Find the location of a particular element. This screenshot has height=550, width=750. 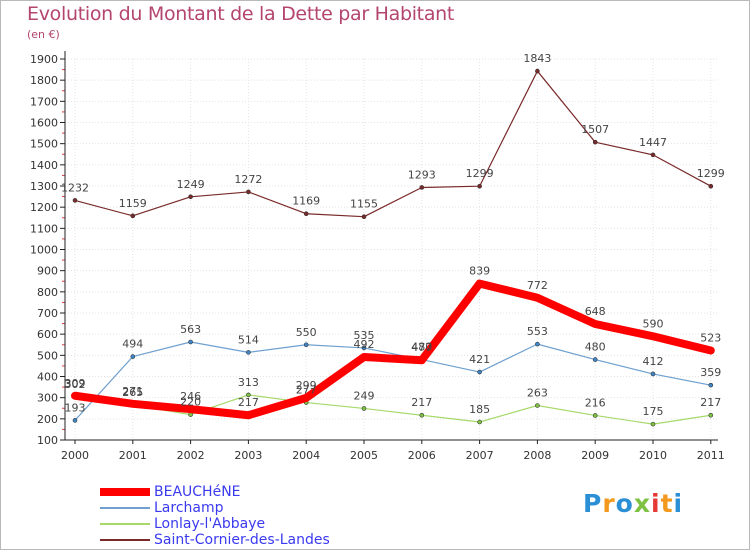

data-label: 271 is located at coordinates (132, 391).